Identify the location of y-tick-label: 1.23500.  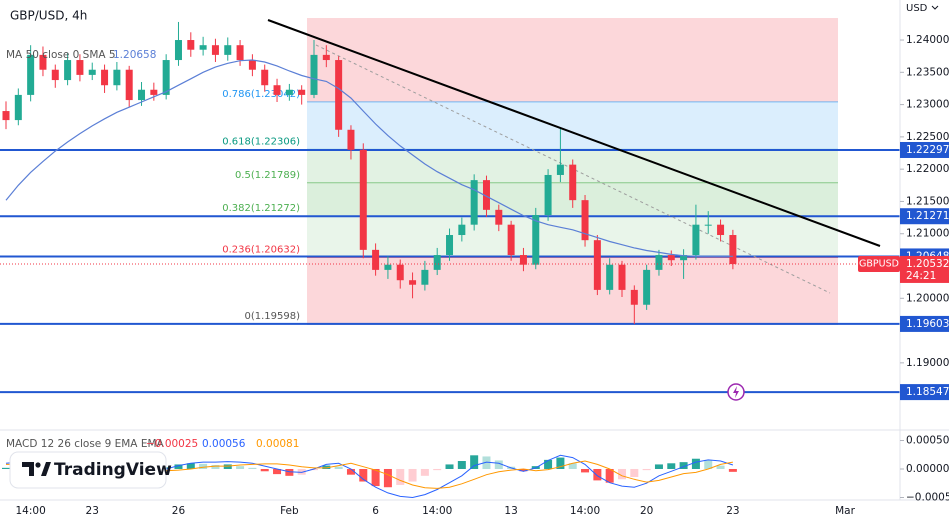
(927, 72).